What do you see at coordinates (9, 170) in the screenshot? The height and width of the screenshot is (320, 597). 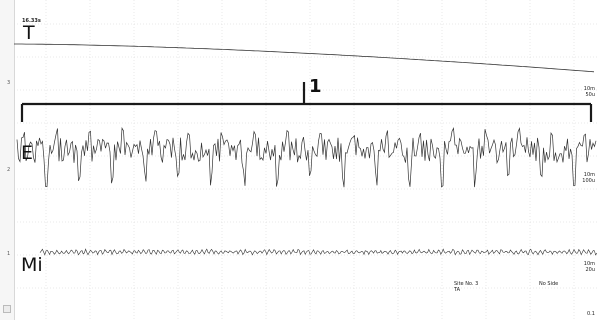 I see `channel-index-2: 2` at bounding box center [9, 170].